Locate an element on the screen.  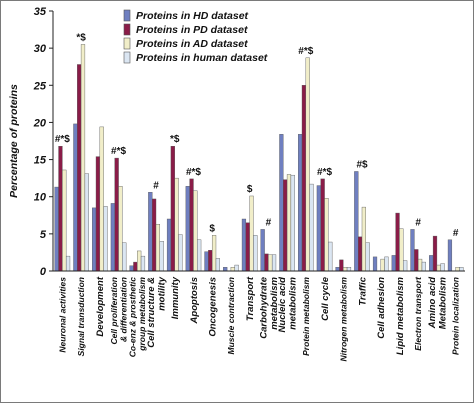
category-label: Cell cycle is located at coordinates (325, 298).